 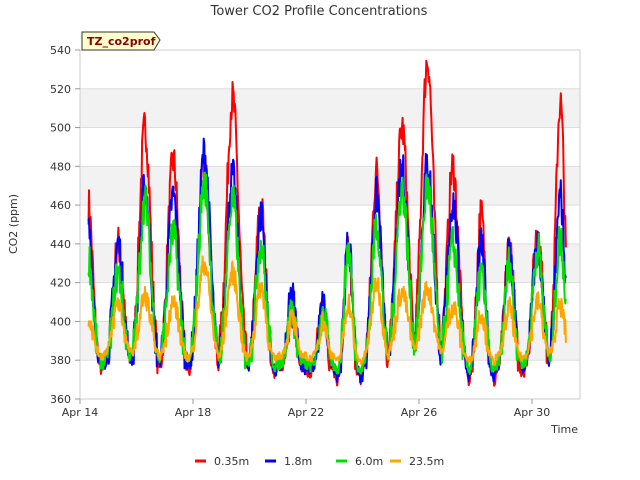 I want to click on y-axis: 360 380 400 420 440 460 480 500 520 540, so click(x=65, y=225).